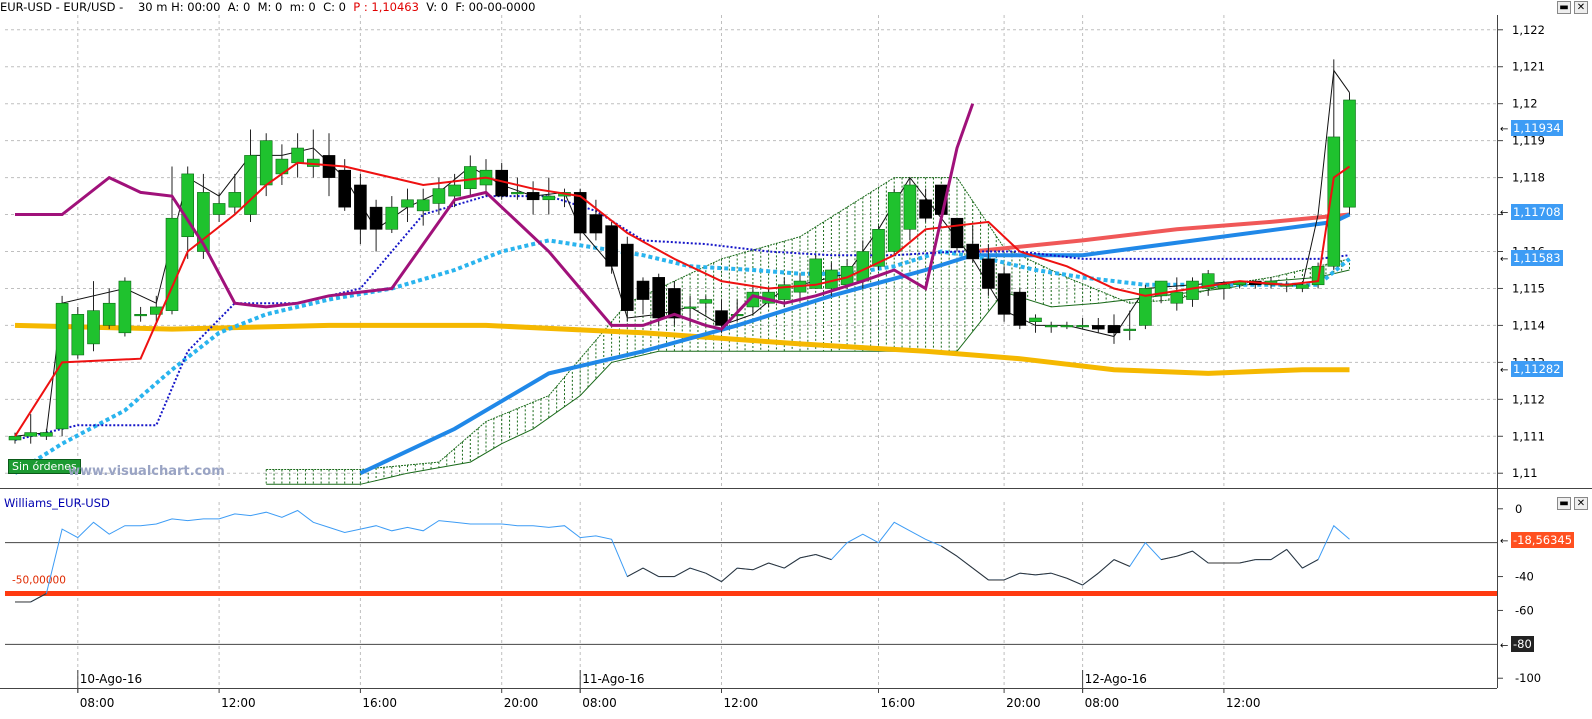 This screenshot has height=719, width=1592. I want to click on date-tick-label: 11-Ago-16, so click(613, 679).